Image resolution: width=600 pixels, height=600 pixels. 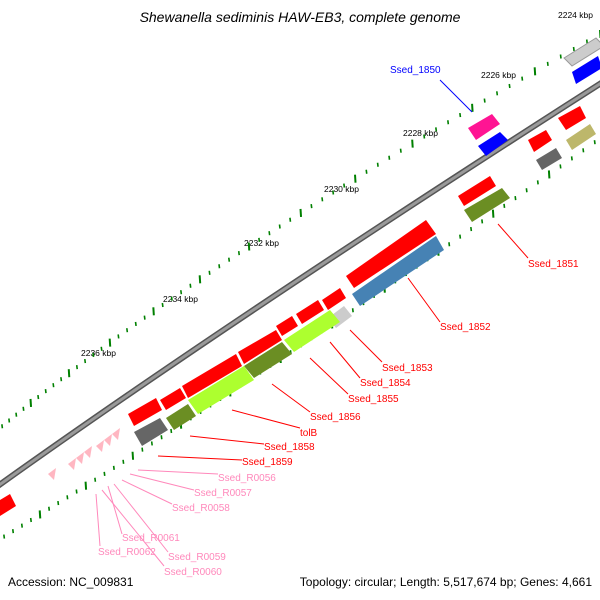 What do you see at coordinates (575, 15) in the screenshot?
I see `ruler-label-2224: 2224 kbp` at bounding box center [575, 15].